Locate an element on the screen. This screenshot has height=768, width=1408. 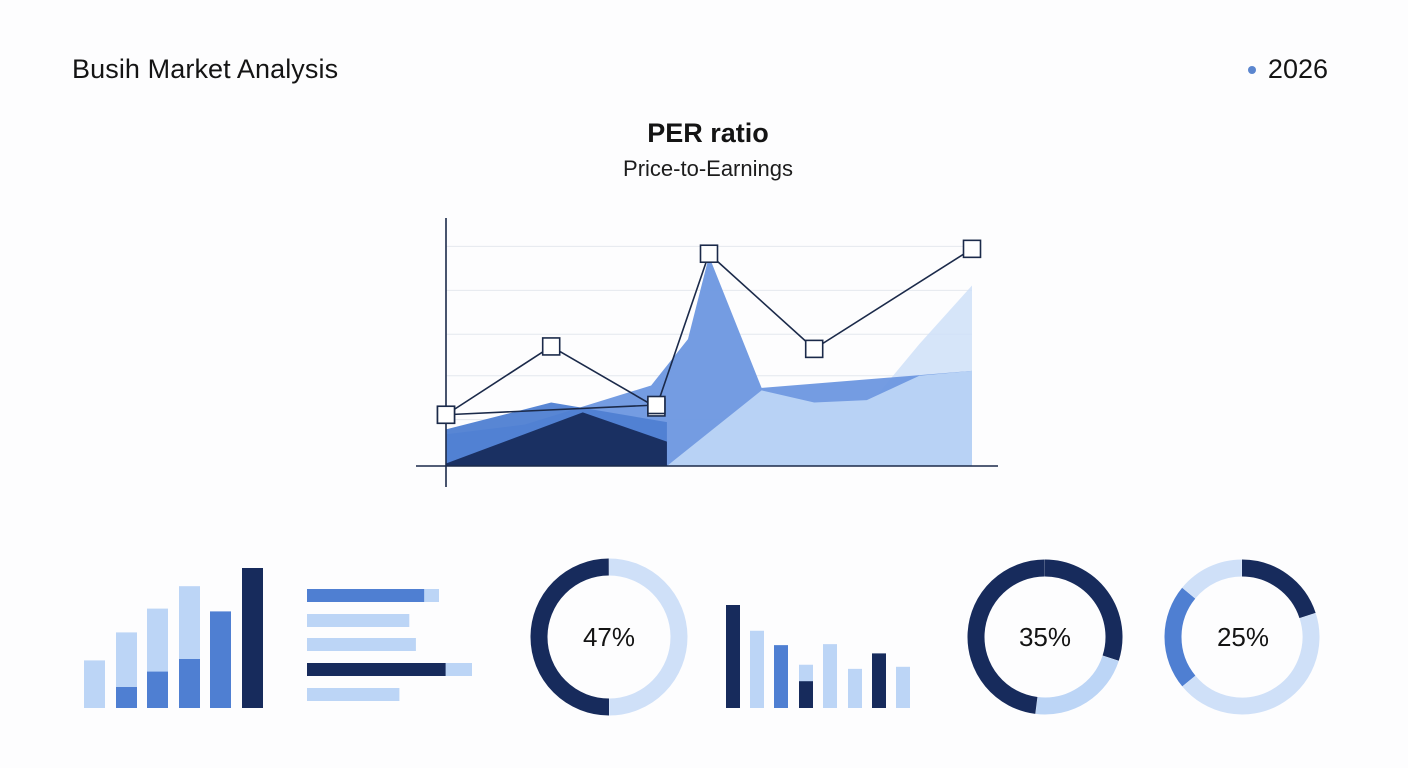
year-dot-icon is located at coordinates (1251, 69).